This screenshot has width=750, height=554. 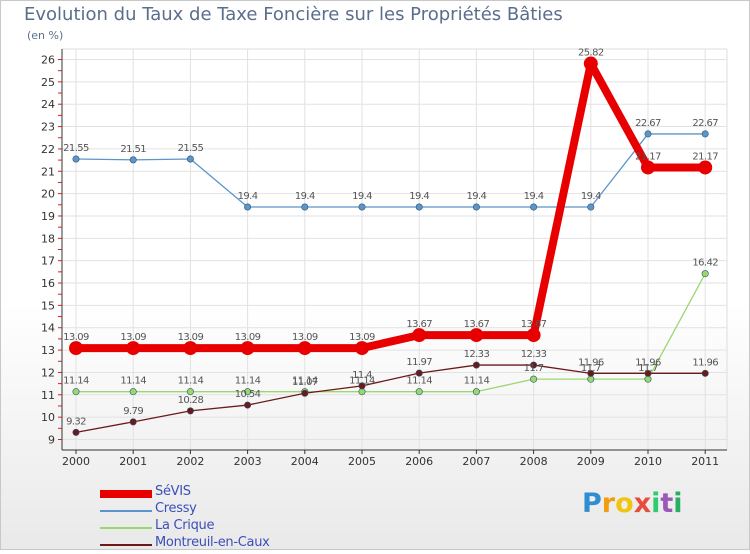 I want to click on data-label: 12.33, so click(x=534, y=354).